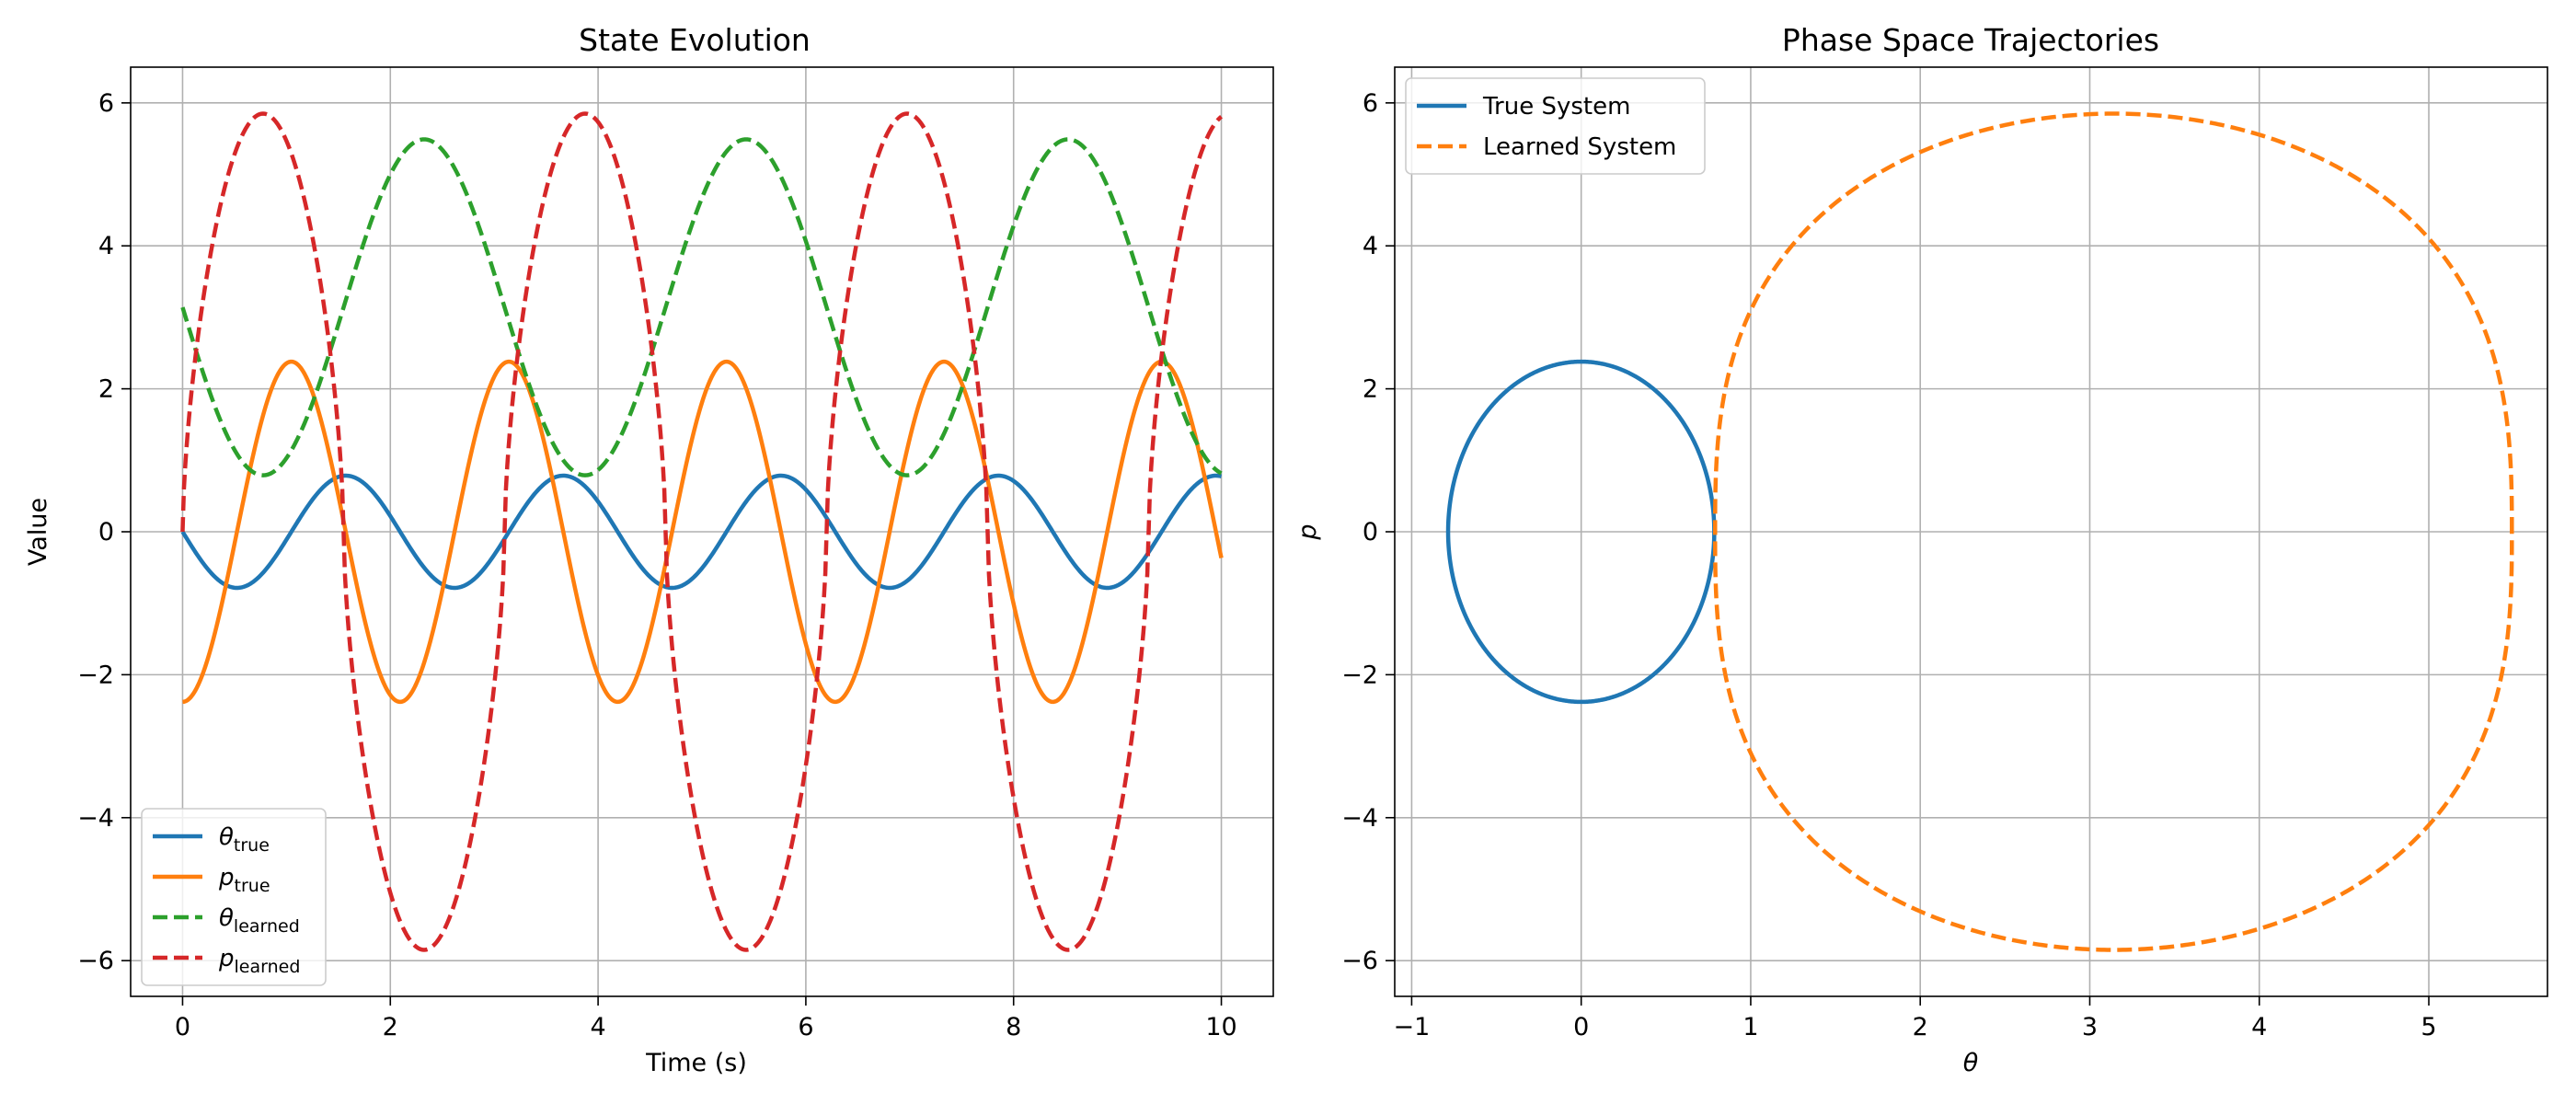 The image size is (2576, 1104). Describe the element at coordinates (1220, 1027) in the screenshot. I see `x-tick-label: 10` at that location.